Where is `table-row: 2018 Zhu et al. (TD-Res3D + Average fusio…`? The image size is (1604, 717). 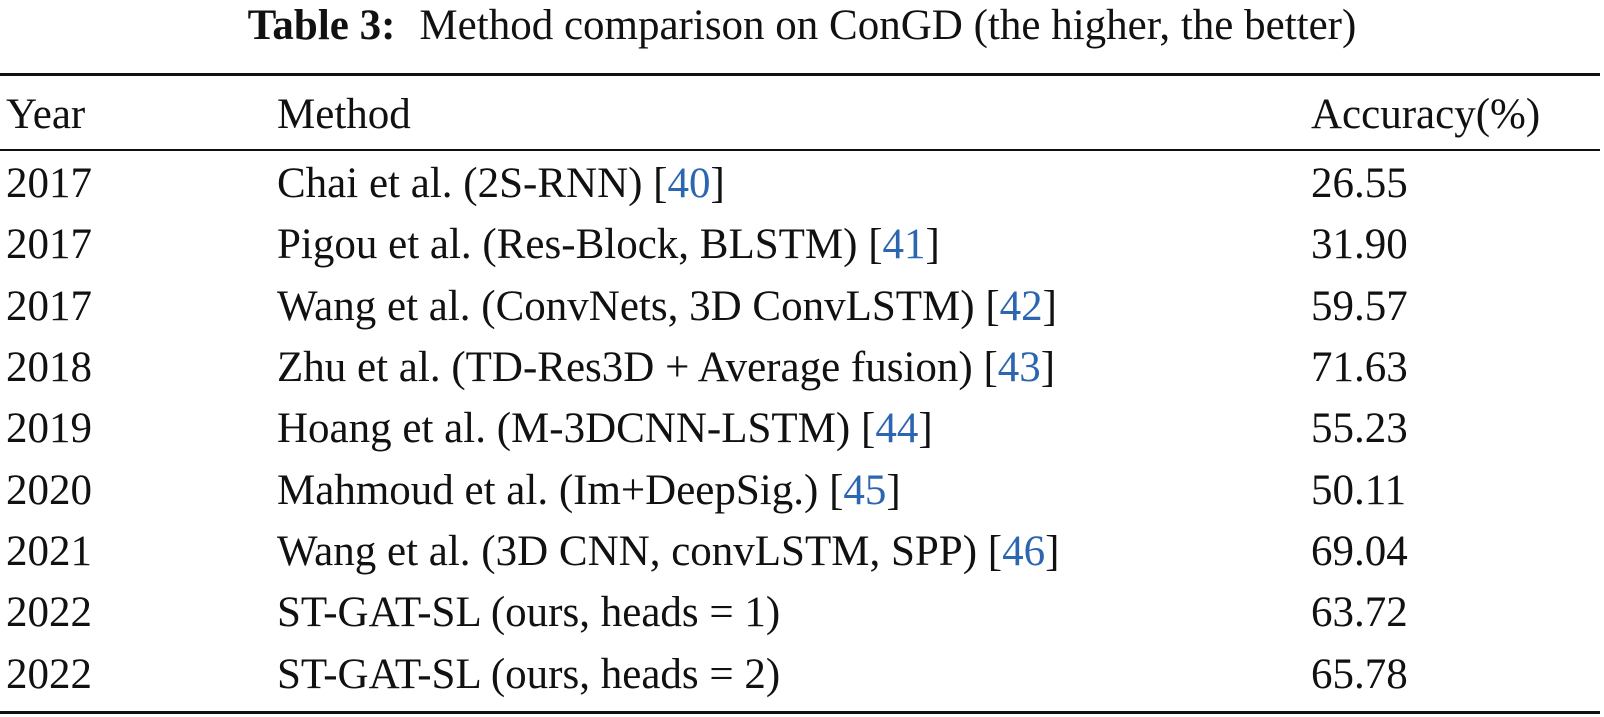
table-row: 2018 Zhu et al. (TD-Res3D + Average fusio… is located at coordinates (802, 367).